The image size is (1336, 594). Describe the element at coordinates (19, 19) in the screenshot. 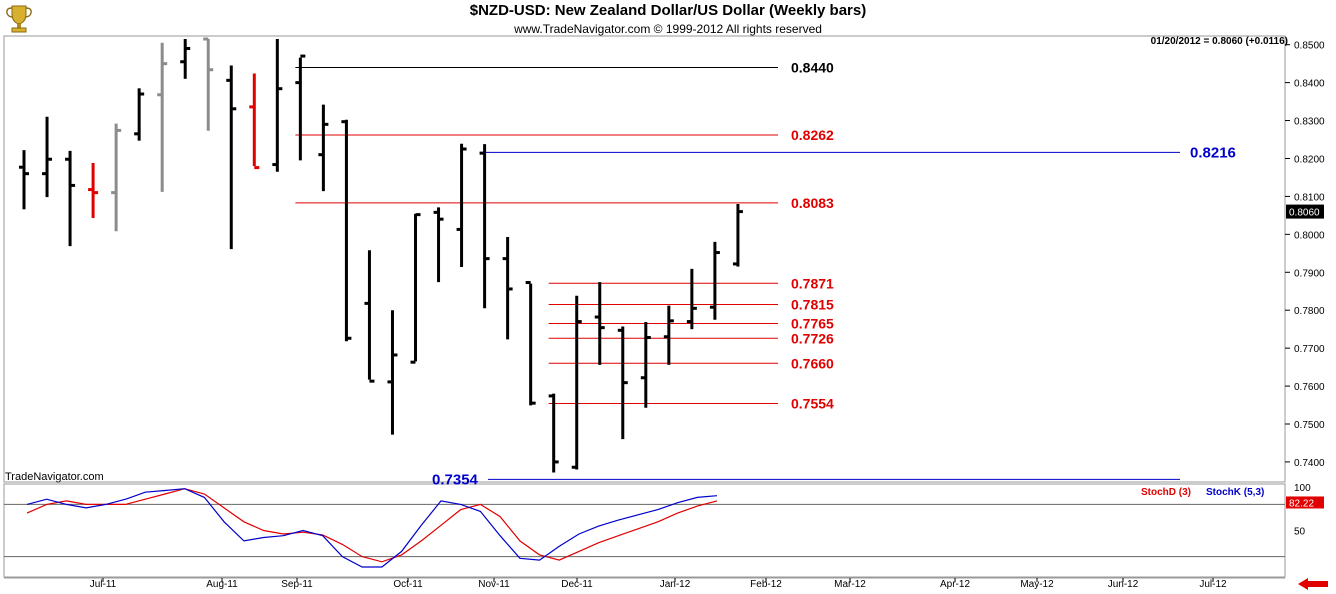

I see `trophy-logo-icon` at that location.